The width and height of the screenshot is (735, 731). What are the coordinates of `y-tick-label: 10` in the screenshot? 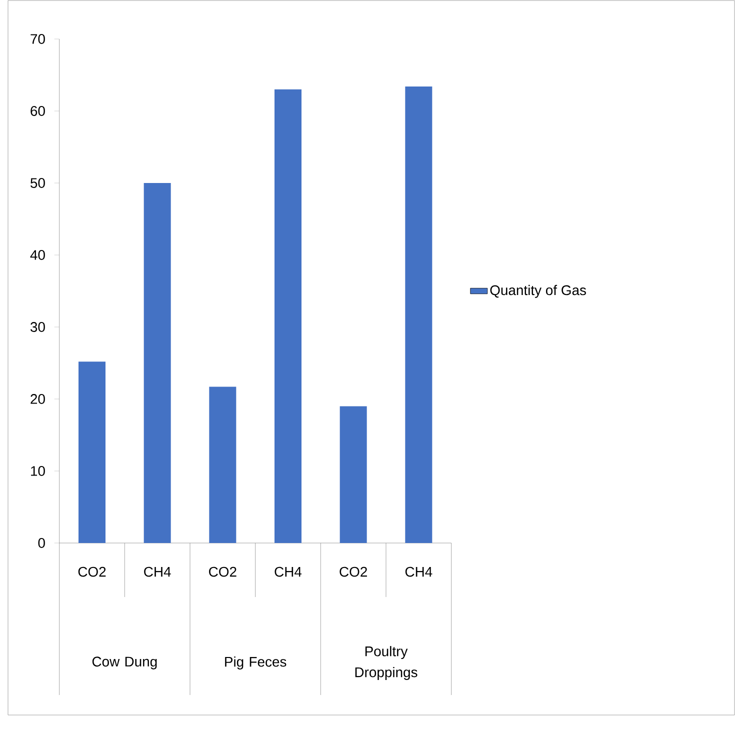 It's located at (38, 471).